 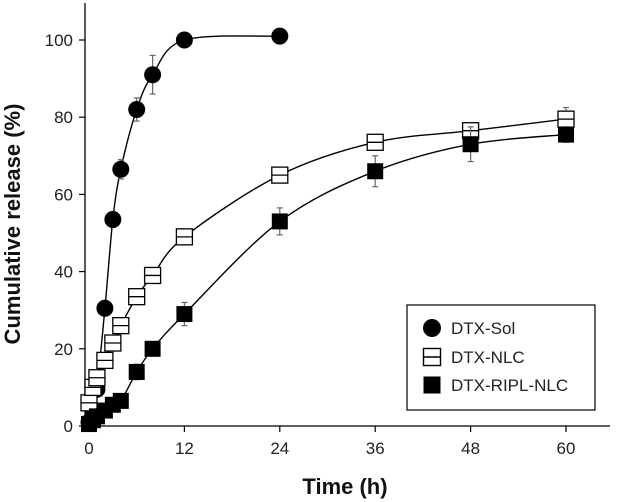 I want to click on x-tick-label: 0, so click(x=88, y=448).